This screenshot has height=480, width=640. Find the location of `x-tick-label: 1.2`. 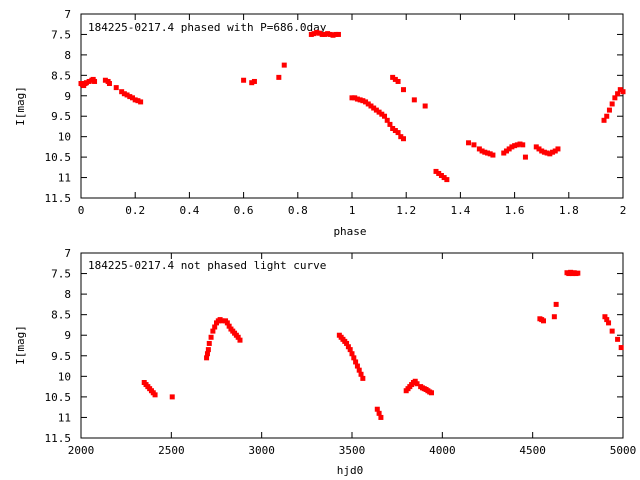

x-tick-label: 1.2 is located at coordinates (406, 210).